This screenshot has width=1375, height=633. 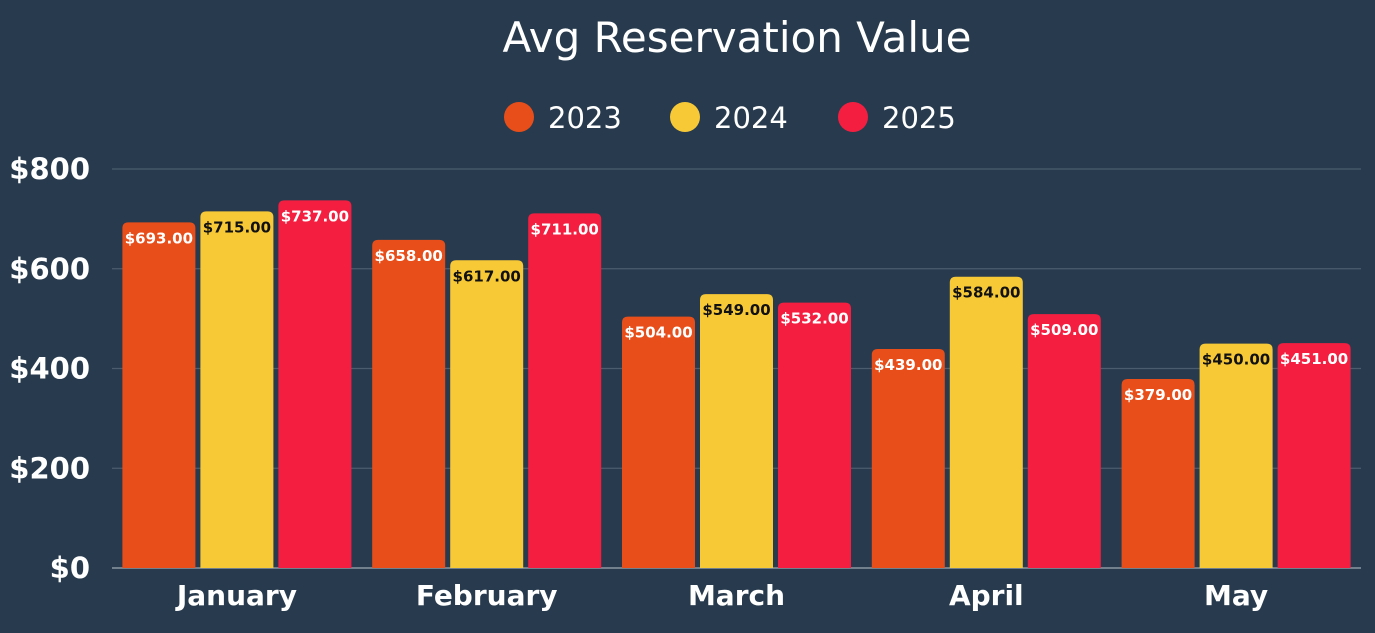 I want to click on x-tick-label-february: February, so click(x=487, y=595).